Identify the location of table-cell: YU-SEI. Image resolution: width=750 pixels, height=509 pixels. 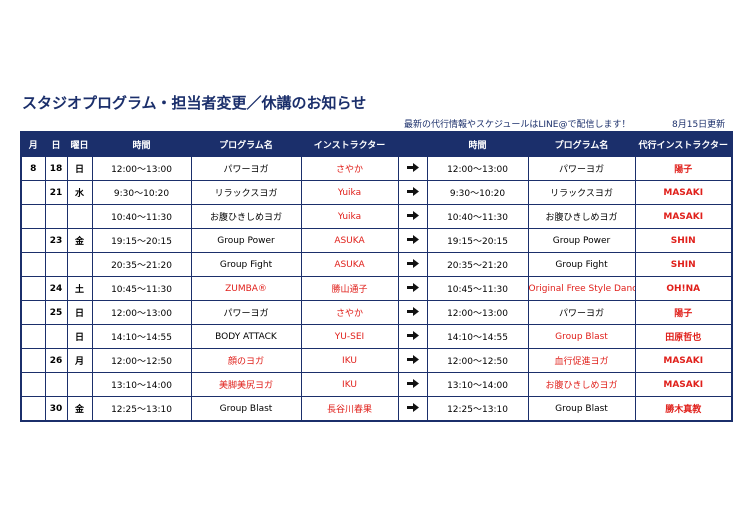
(349, 336).